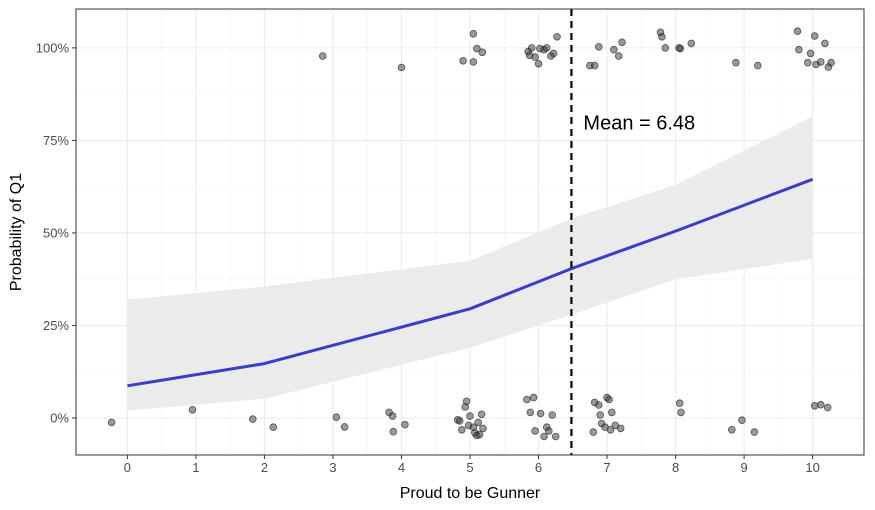 This screenshot has height=510, width=875. I want to click on x-axis: 0 1 2 3 4 5 6 7 8 9 10, so click(472, 465).